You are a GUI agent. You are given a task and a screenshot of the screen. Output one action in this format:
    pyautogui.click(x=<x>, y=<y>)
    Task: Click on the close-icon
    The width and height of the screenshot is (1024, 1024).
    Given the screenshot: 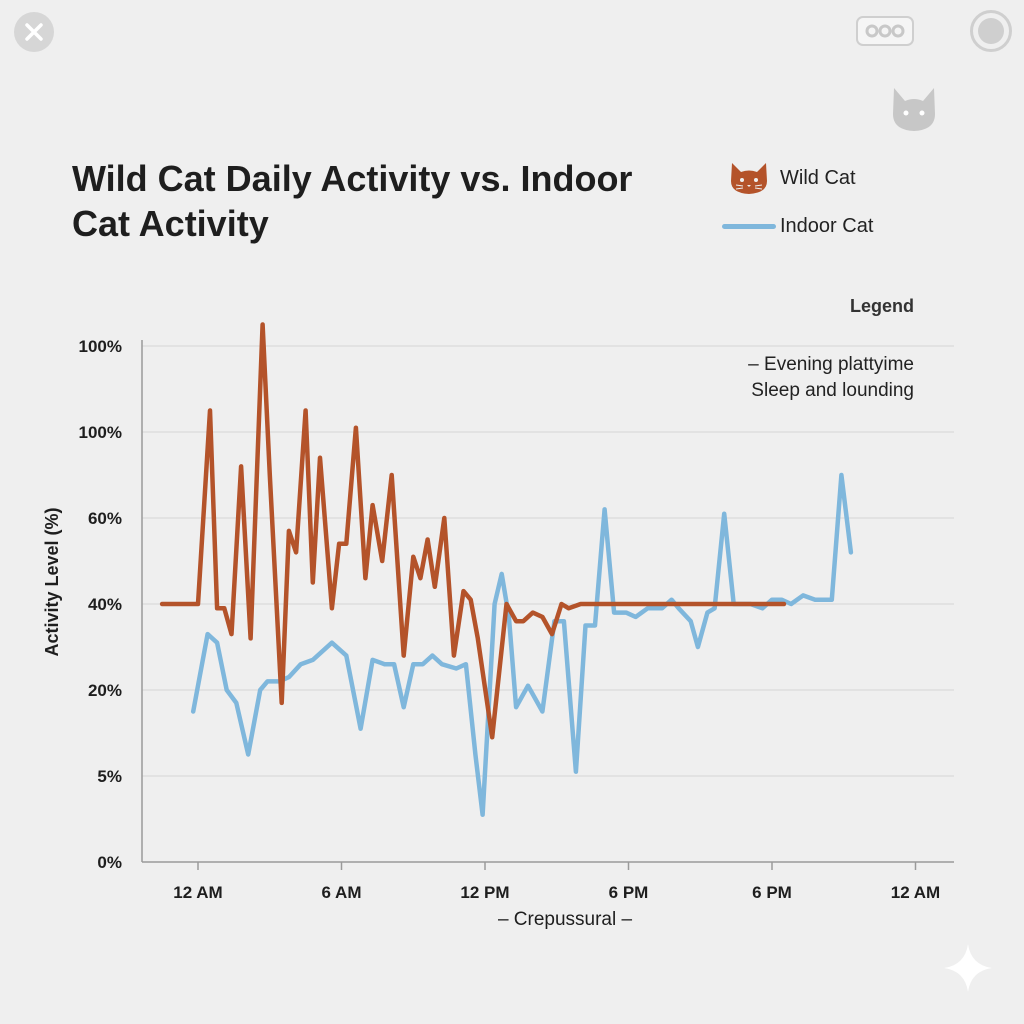 What is the action you would take?
    pyautogui.click(x=34, y=32)
    